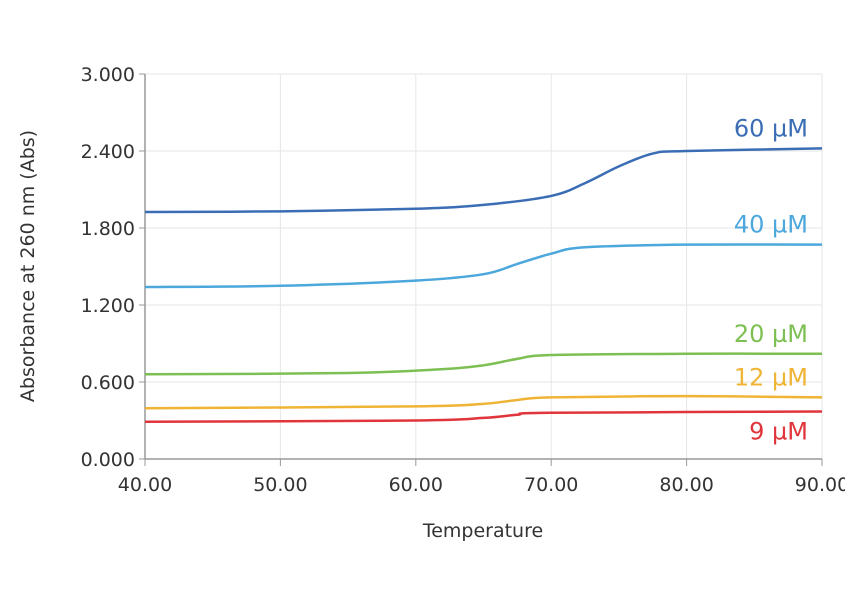 The width and height of the screenshot is (845, 593). What do you see at coordinates (108, 460) in the screenshot?
I see `y-tick-label: 0.000` at bounding box center [108, 460].